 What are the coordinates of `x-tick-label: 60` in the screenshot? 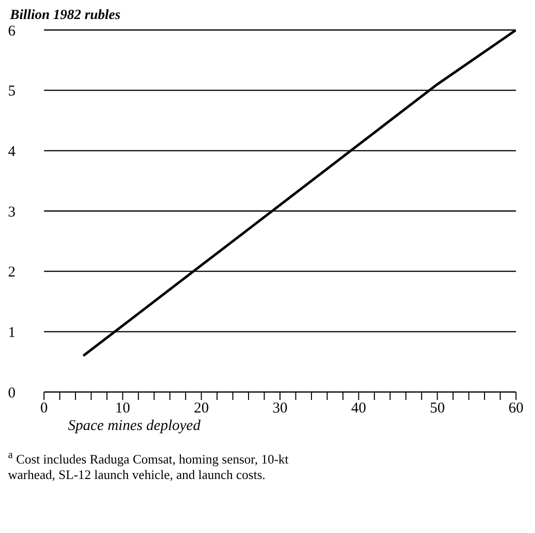 It's located at (516, 408).